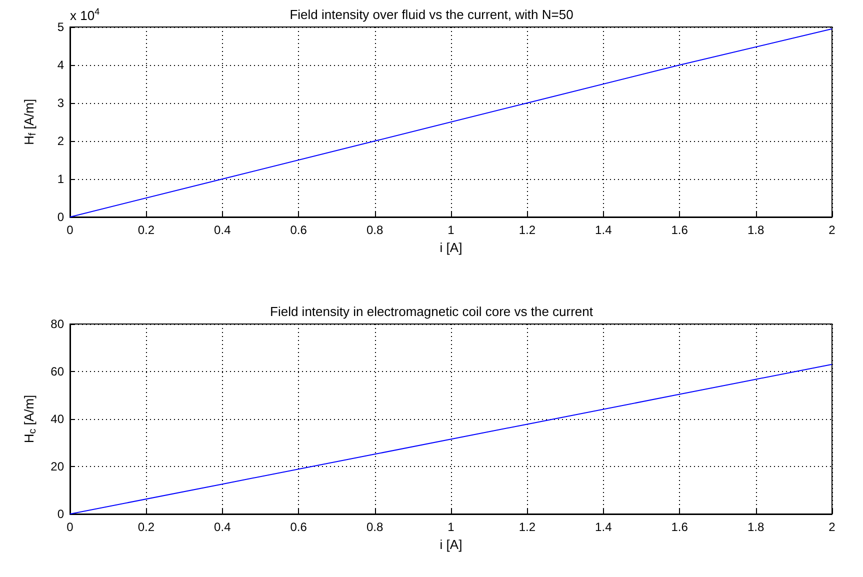 Image resolution: width=863 pixels, height=577 pixels. Describe the element at coordinates (60, 103) in the screenshot. I see `y-tick-label: 3` at that location.